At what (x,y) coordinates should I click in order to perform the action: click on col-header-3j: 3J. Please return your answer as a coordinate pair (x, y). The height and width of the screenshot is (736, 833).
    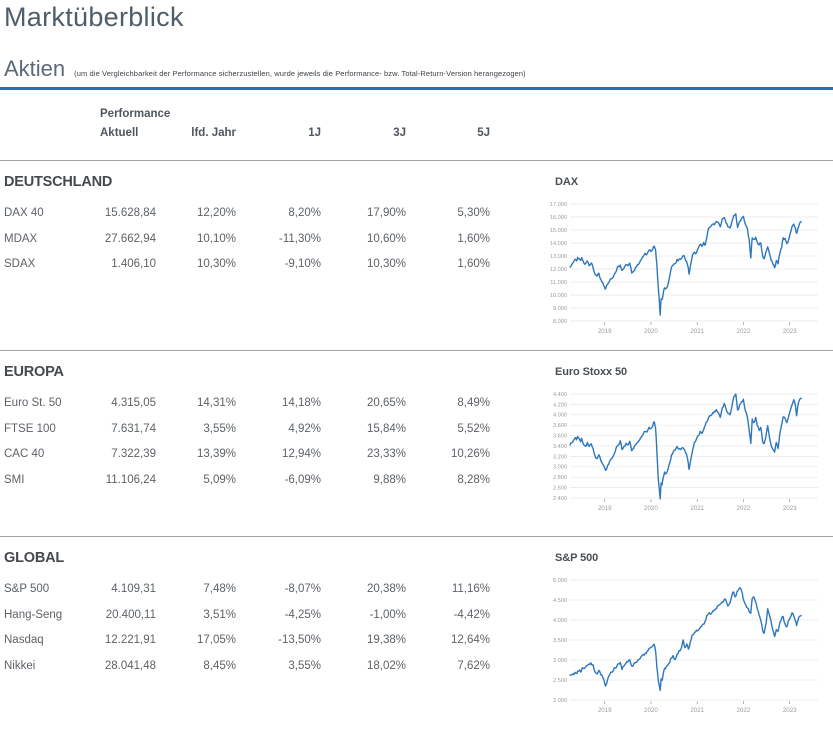
    Looking at the image, I should click on (399, 133).